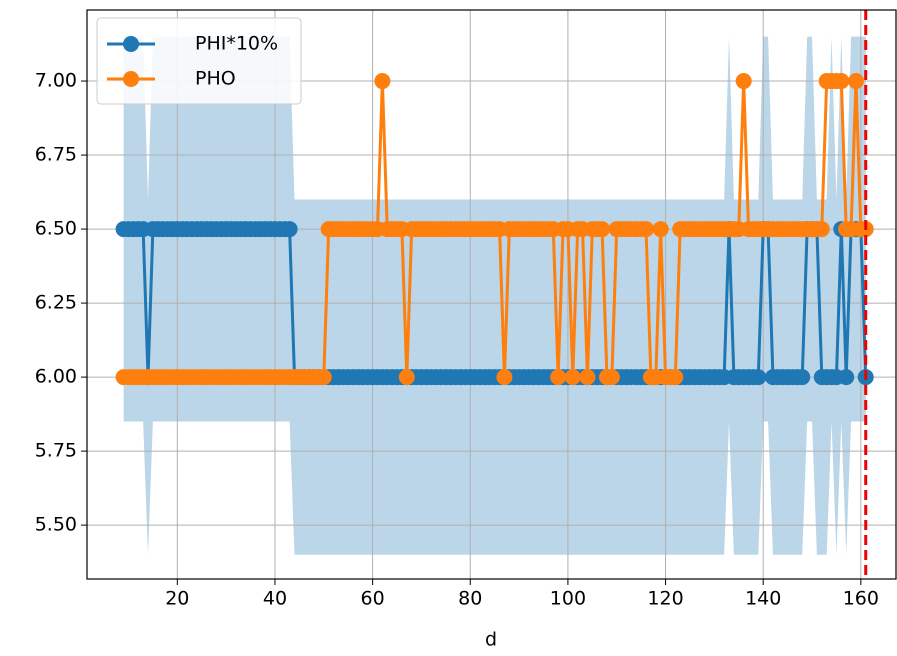  Describe the element at coordinates (56, 377) in the screenshot. I see `y-tick-label: 6.00` at that location.